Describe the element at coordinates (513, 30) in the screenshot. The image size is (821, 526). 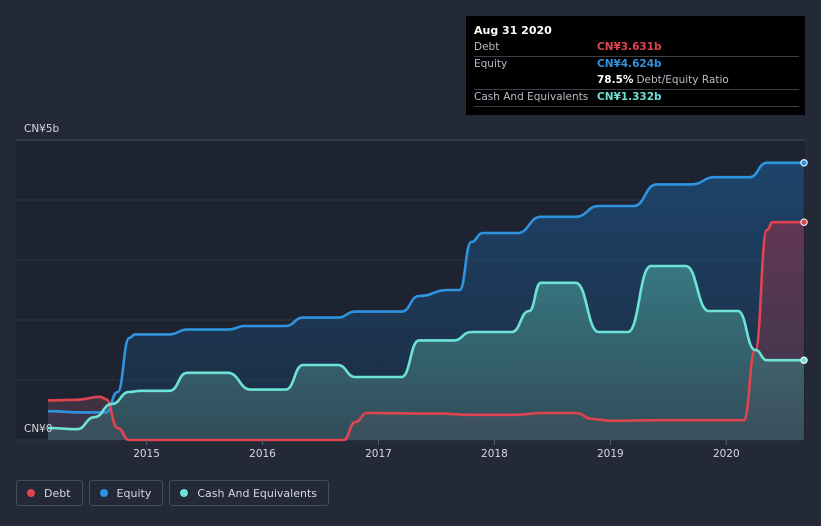
I see `tooltip-date: Aug 31 2020` at that location.